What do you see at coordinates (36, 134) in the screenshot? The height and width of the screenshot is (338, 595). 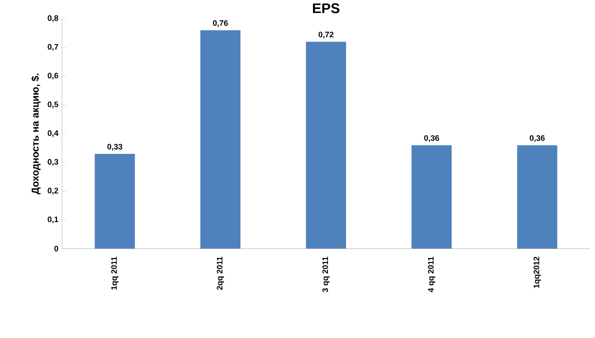 I see `y-axis-title: Доходность на акцию, $.` at bounding box center [36, 134].